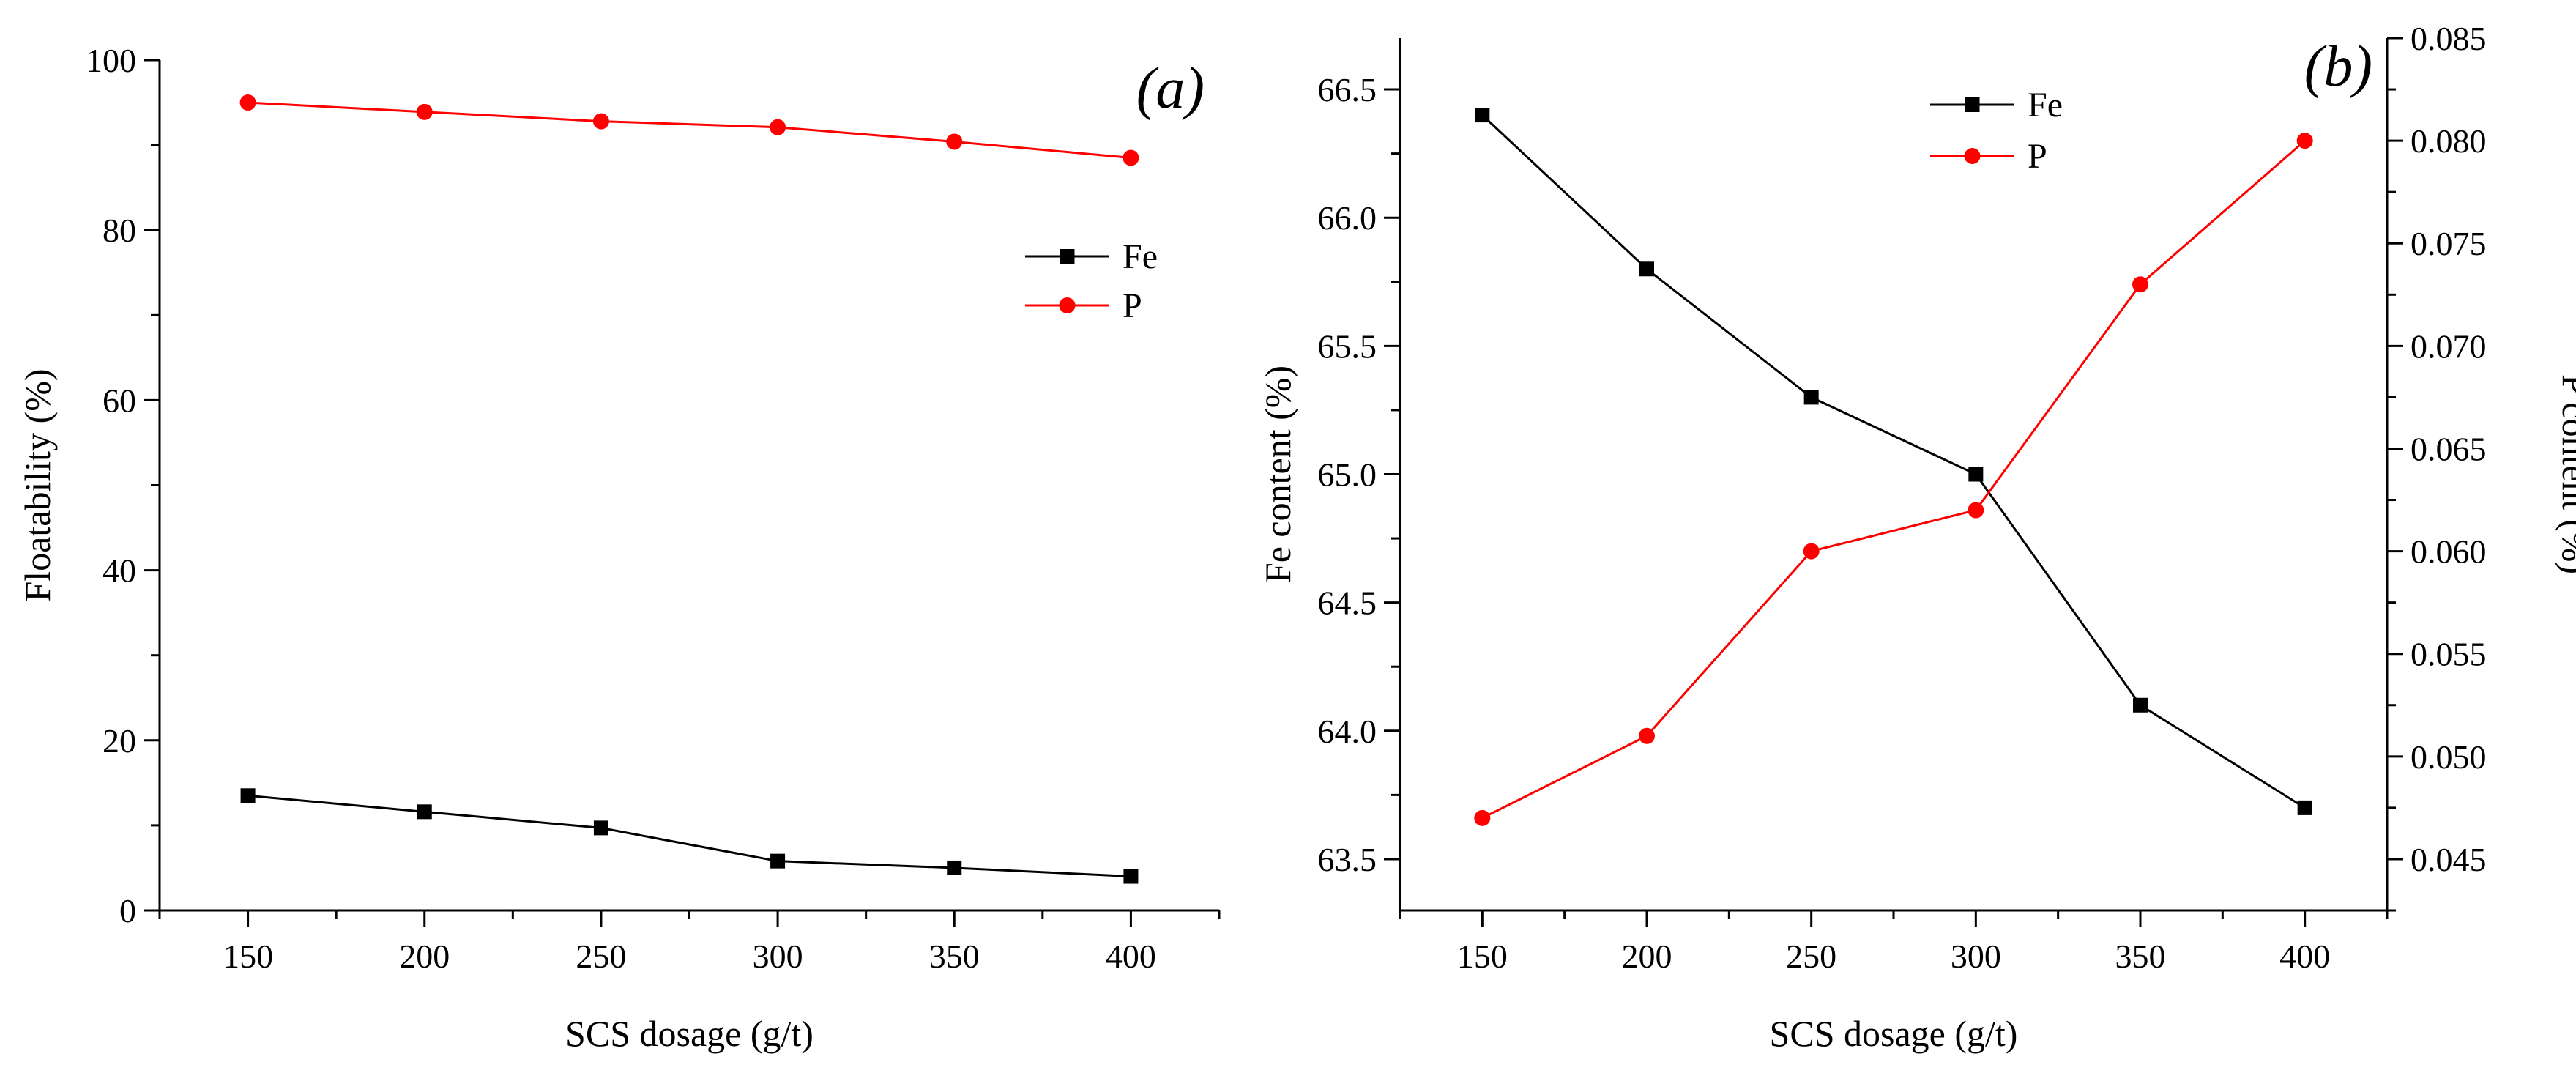  Describe the element at coordinates (1347, 218) in the screenshot. I see `y-tick-label: 66.0` at that location.